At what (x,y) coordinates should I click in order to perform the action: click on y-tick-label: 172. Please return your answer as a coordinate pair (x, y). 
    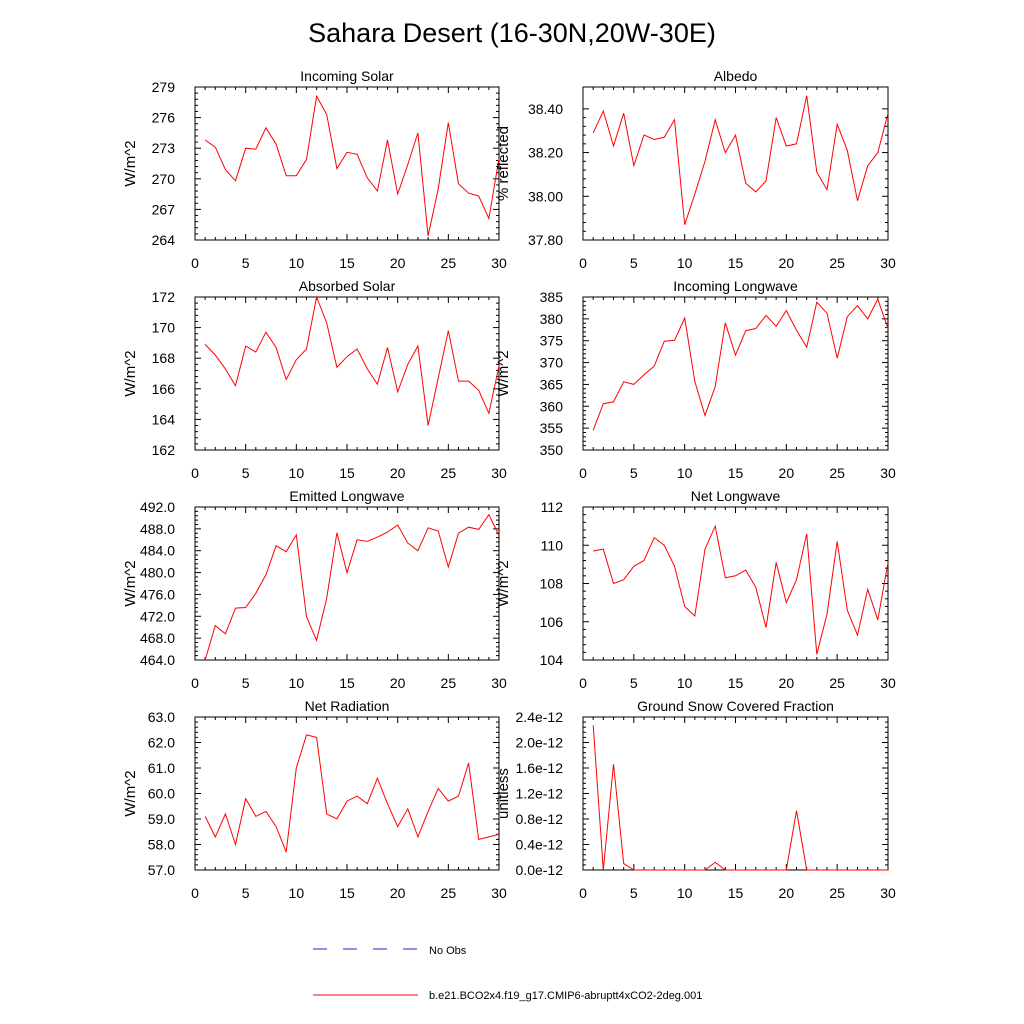
    Looking at the image, I should click on (164, 297).